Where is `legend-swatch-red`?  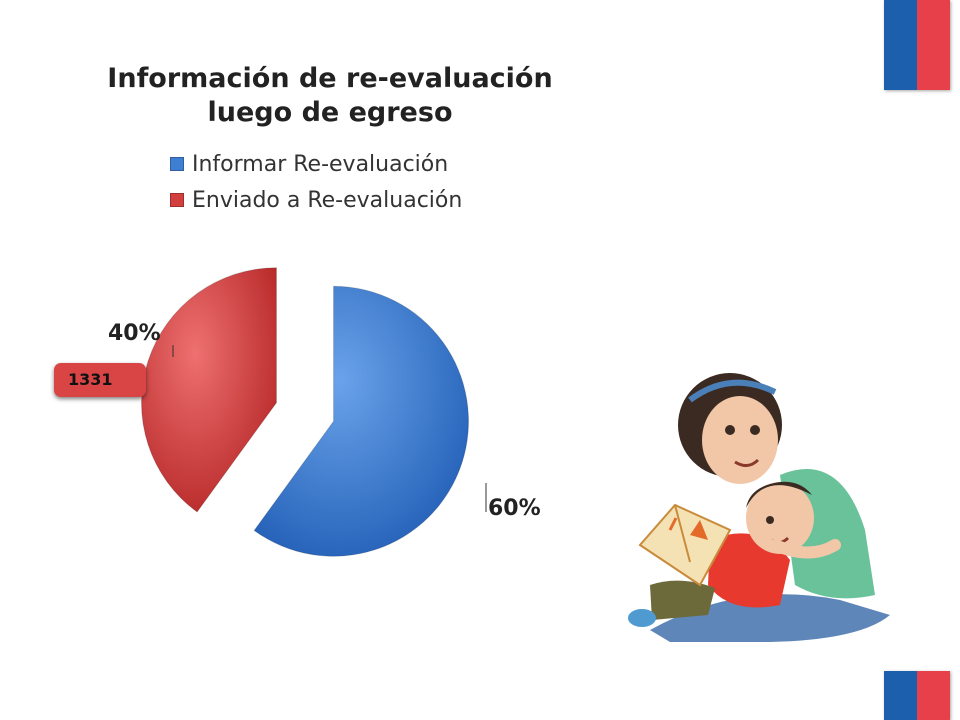
legend-swatch-red is located at coordinates (177, 200).